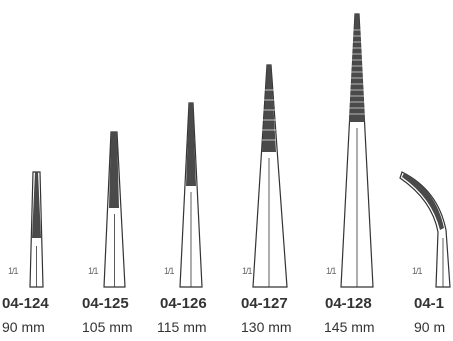  What do you see at coordinates (23, 327) in the screenshot?
I see `item-length: 90 mm` at bounding box center [23, 327].